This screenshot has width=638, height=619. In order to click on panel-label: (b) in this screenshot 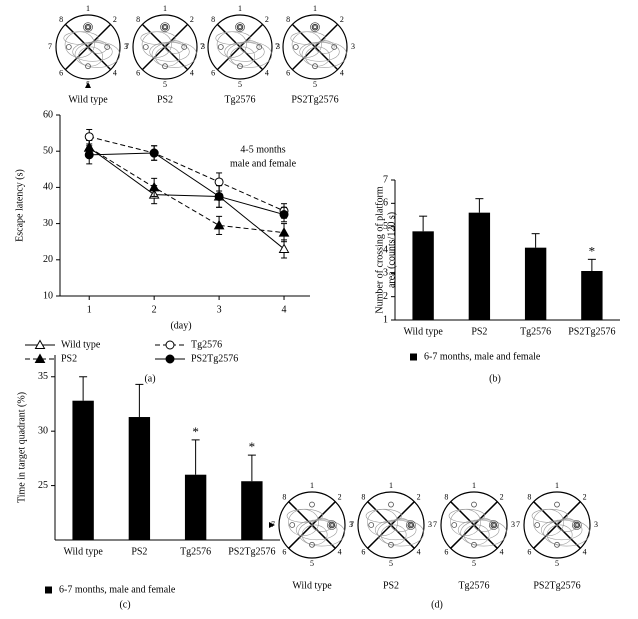, I will do `click(495, 378)`.